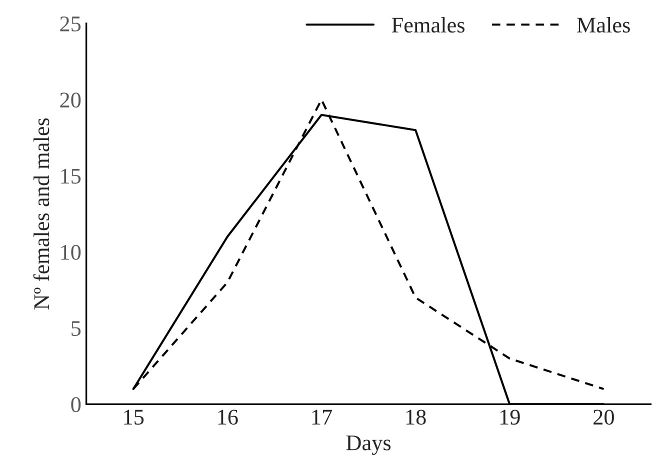 This screenshot has height=470, width=664. What do you see at coordinates (416, 417) in the screenshot?
I see `x-tick-label: 18` at bounding box center [416, 417].